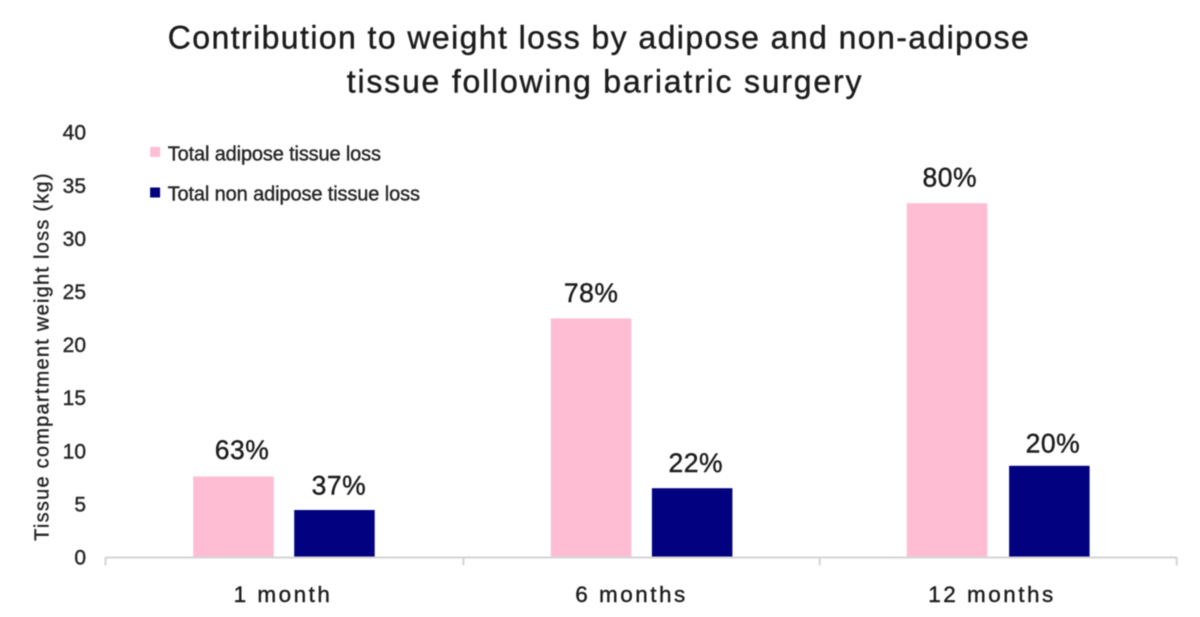  I want to click on svg-text: 80%, so click(950, 178).